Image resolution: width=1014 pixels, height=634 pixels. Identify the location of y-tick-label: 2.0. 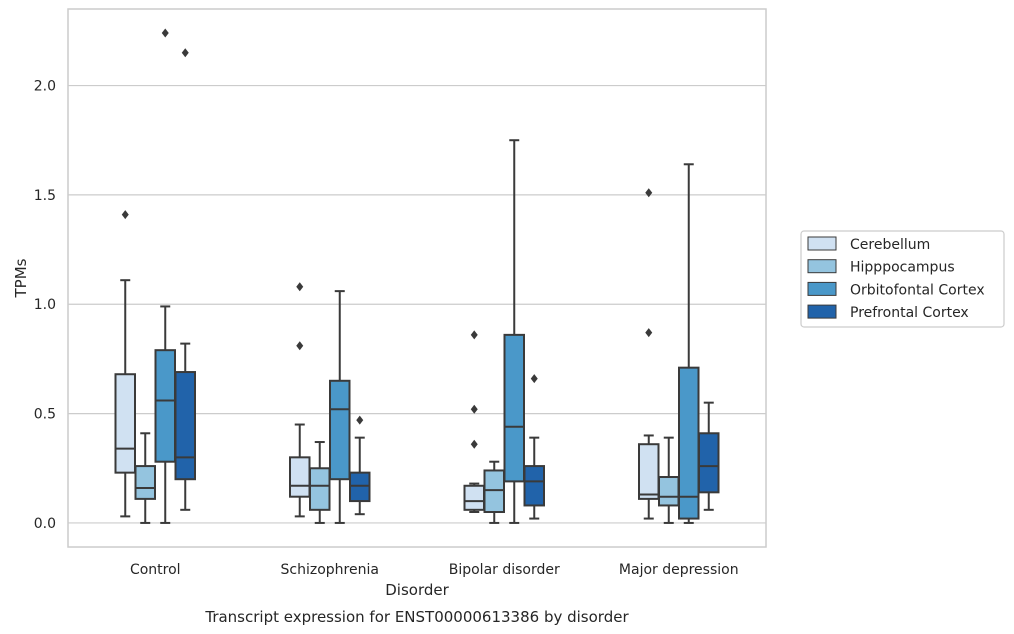
(45, 87).